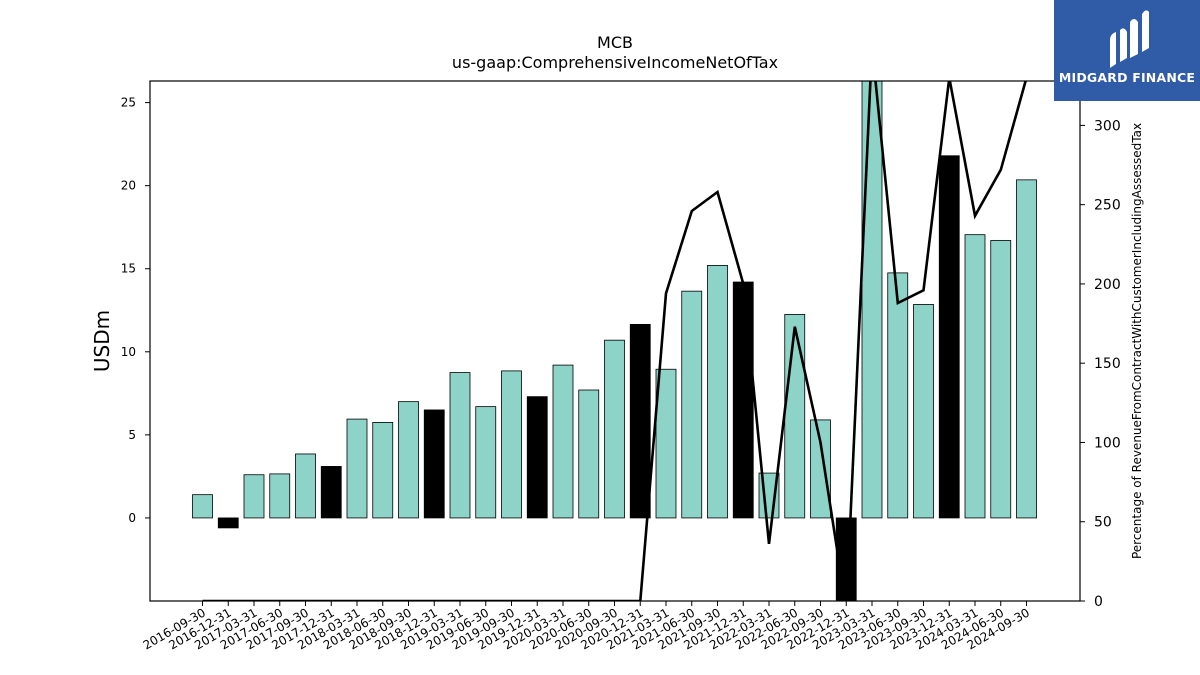 The height and width of the screenshot is (675, 1200). What do you see at coordinates (1107, 364) in the screenshot?
I see `y2-tick-label: 150` at bounding box center [1107, 364].